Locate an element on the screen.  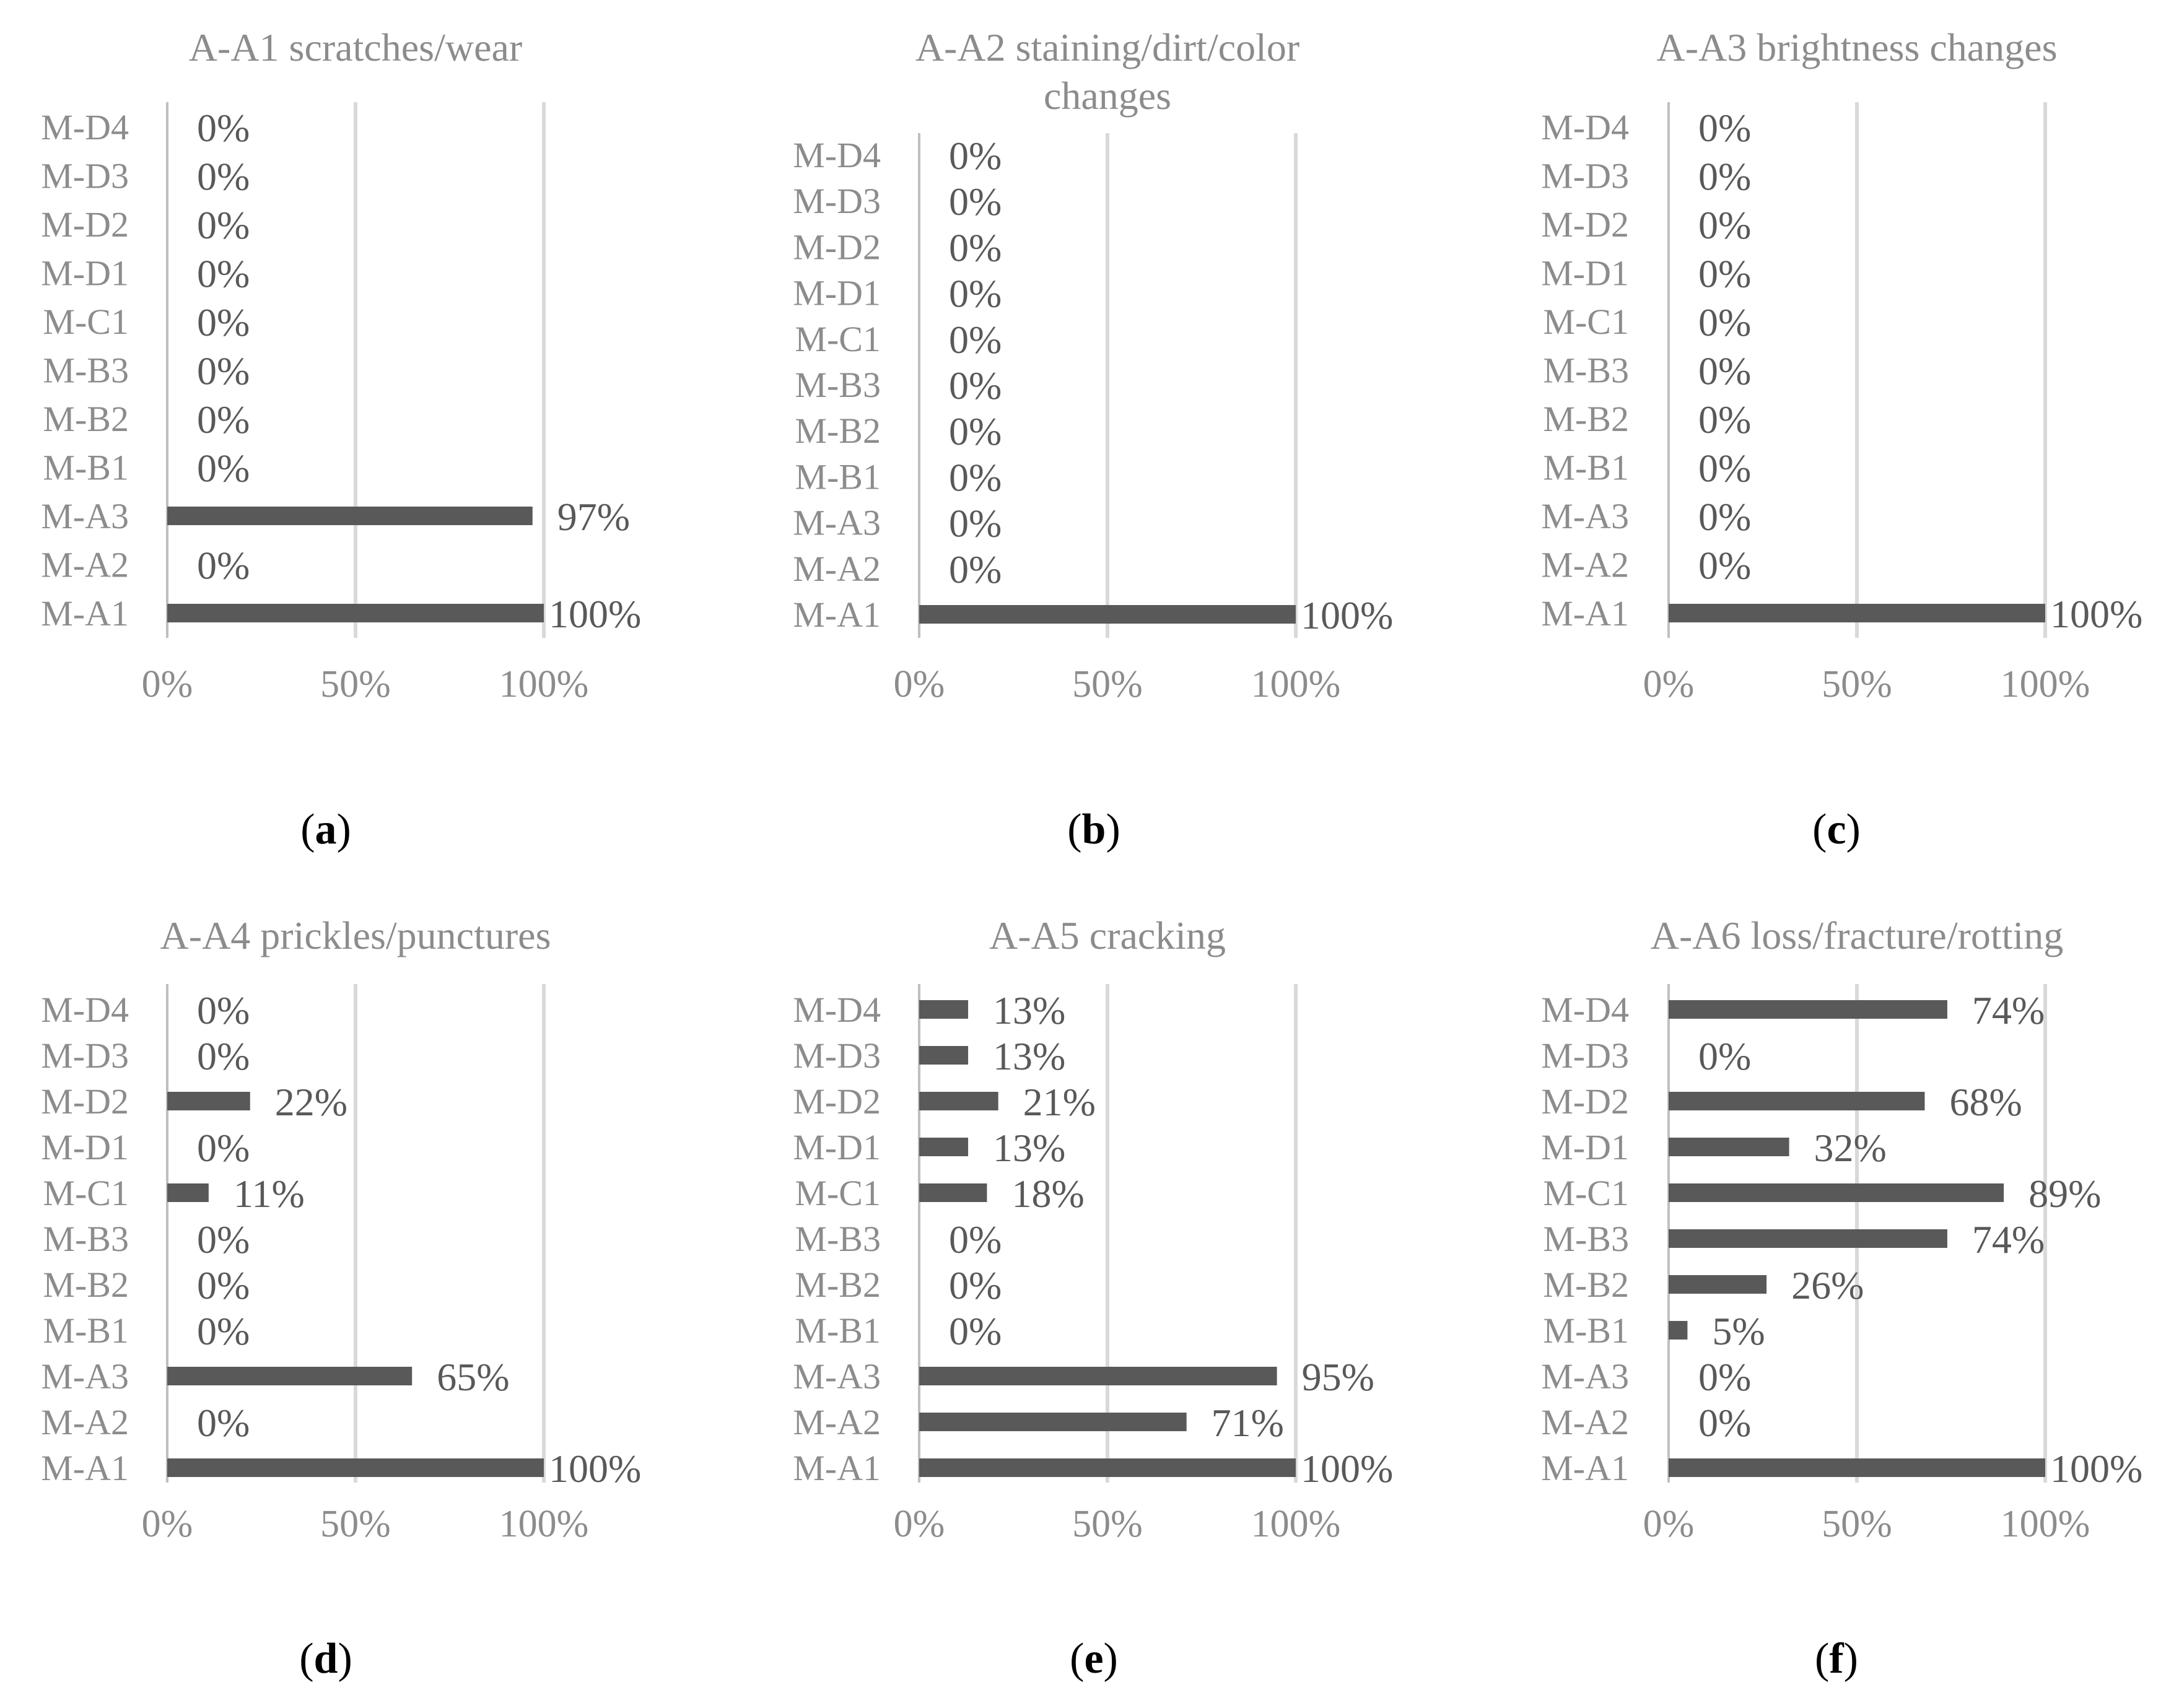
x-tick-label: 100% is located at coordinates (2045, 684).